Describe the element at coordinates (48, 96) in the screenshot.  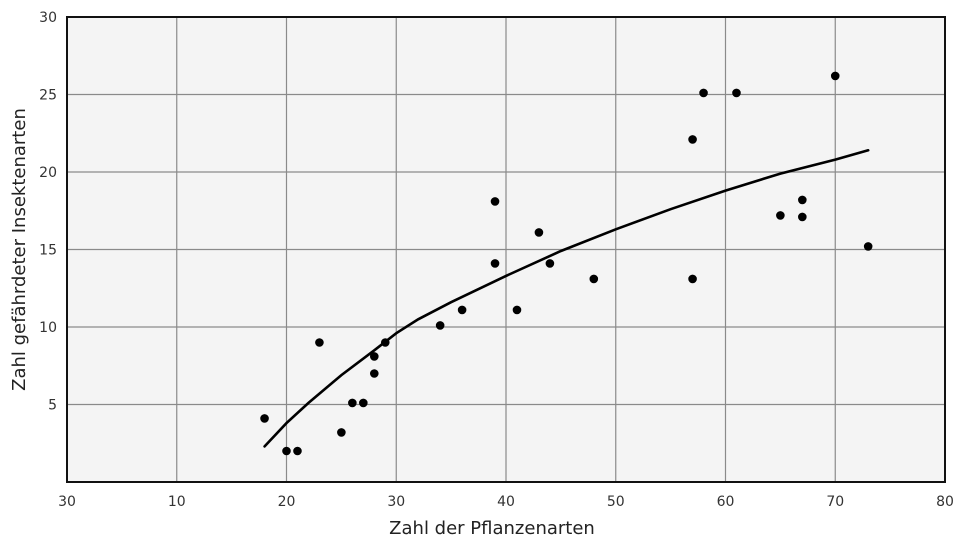
I see `y-tick-label: 25` at that location.